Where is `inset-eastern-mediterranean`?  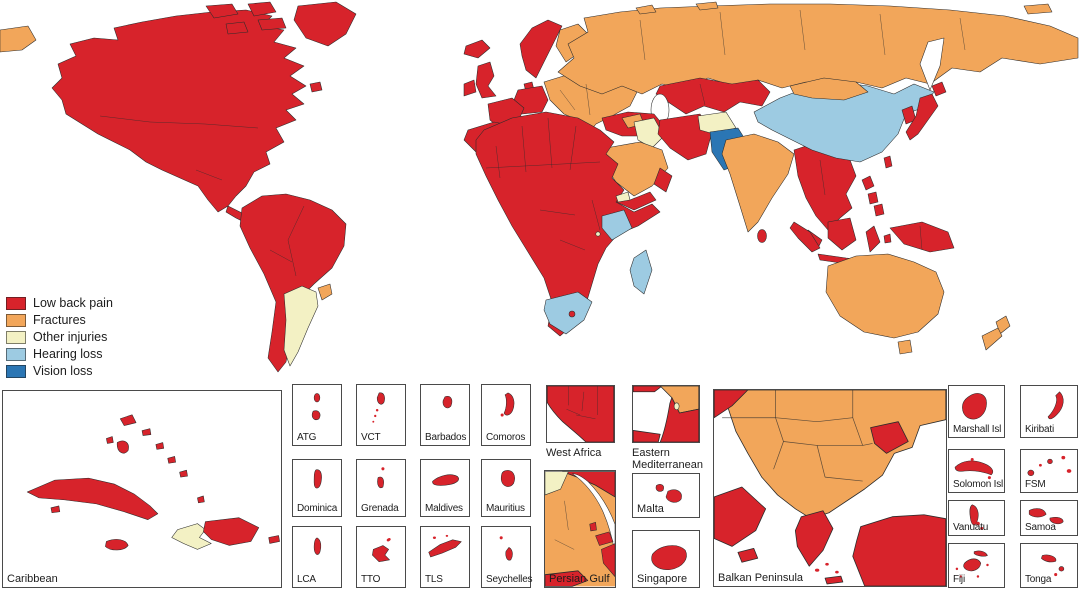 inset-eastern-mediterranean is located at coordinates (666, 414).